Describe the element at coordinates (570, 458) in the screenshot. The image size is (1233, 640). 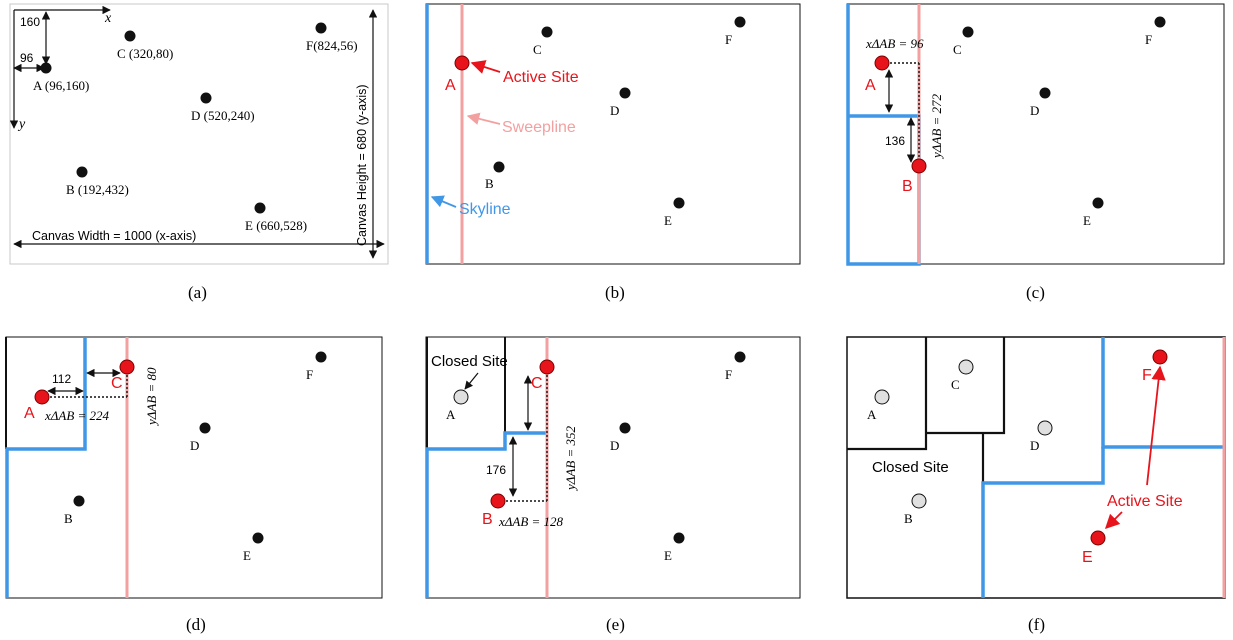
I see `y-delta-label: yΔAB = 352` at that location.